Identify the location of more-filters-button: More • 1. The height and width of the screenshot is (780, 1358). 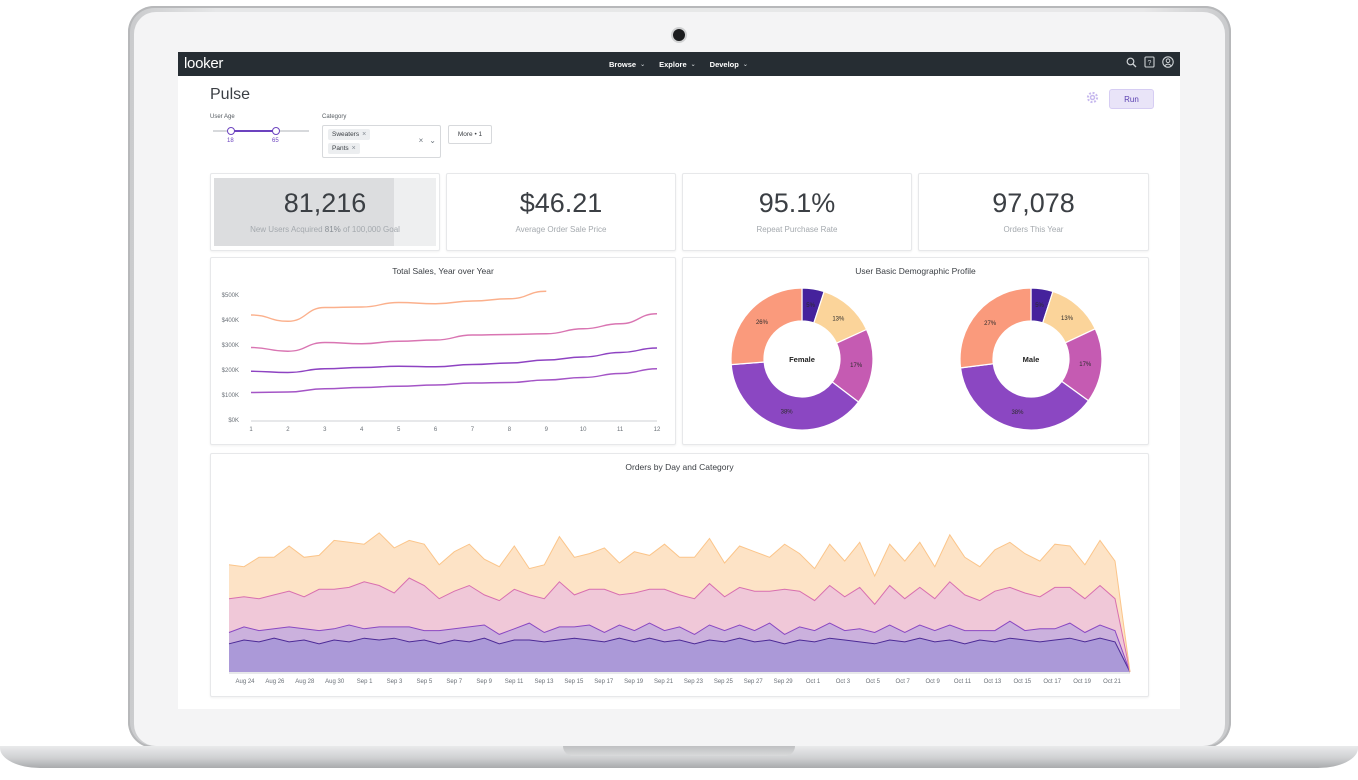
(470, 134).